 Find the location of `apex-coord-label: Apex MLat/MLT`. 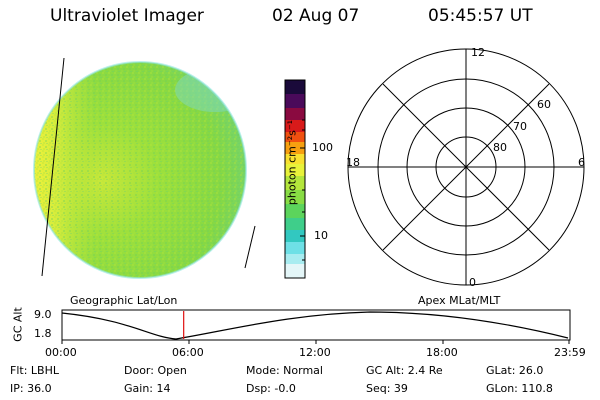

apex-coord-label: Apex MLat/MLT is located at coordinates (459, 300).